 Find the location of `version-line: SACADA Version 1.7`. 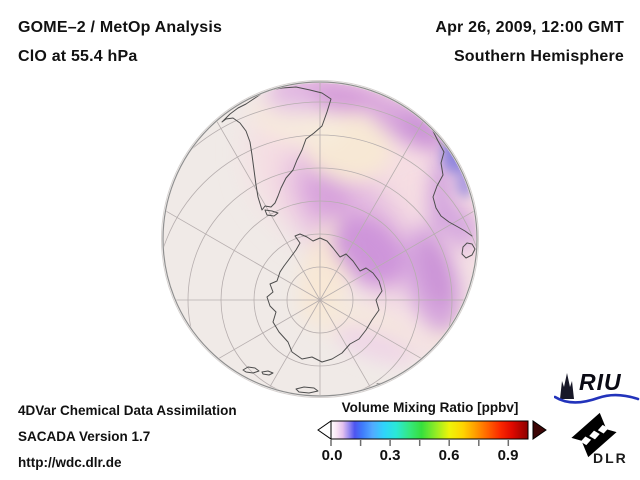

version-line: SACADA Version 1.7 is located at coordinates (84, 436).